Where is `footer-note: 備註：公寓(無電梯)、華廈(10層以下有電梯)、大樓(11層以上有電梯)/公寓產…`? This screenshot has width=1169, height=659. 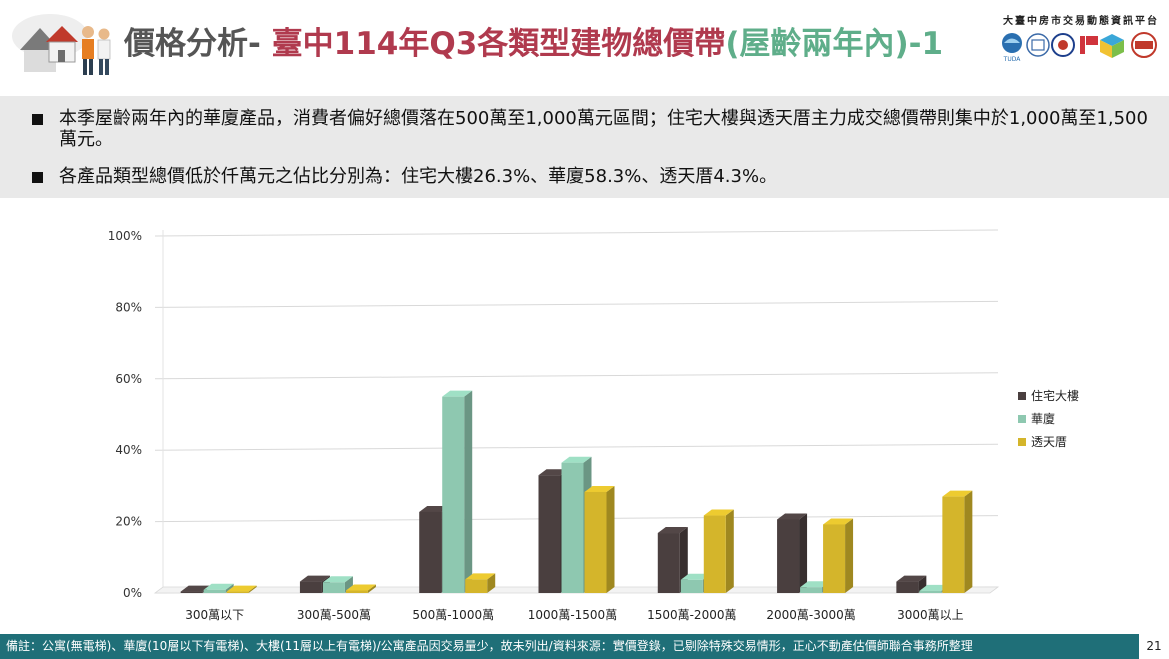
footer-note: 備註：公寓(無電梯)、華廈(10層以下有電梯)、大樓(11層以上有電梯)/公寓產… is located at coordinates (569, 646).